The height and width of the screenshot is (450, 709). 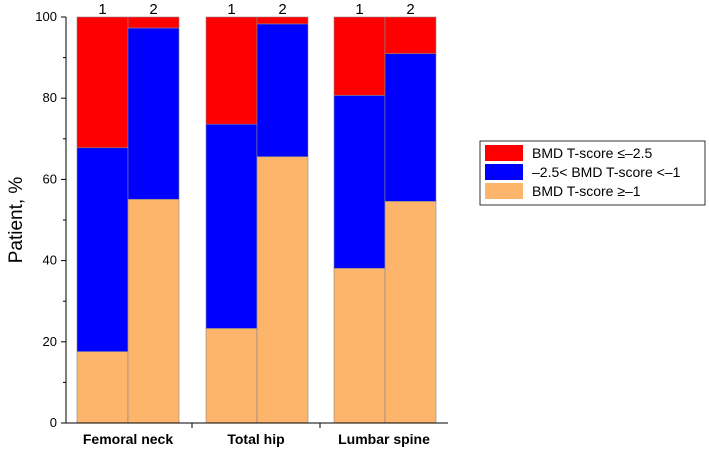 What do you see at coordinates (53, 422) in the screenshot?
I see `y-tick-label: 0` at bounding box center [53, 422].